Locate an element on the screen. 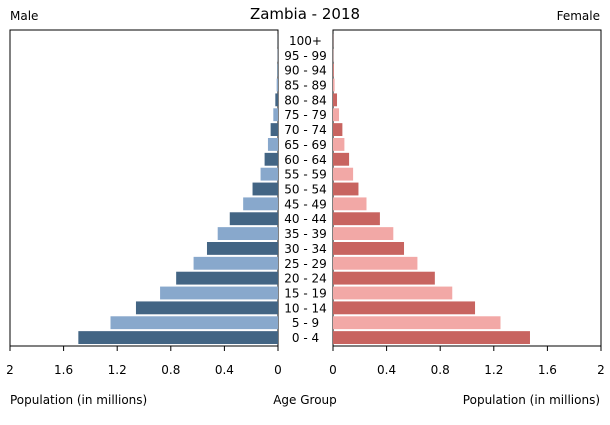  x-axis-label-female: Population (in millions) is located at coordinates (531, 400).